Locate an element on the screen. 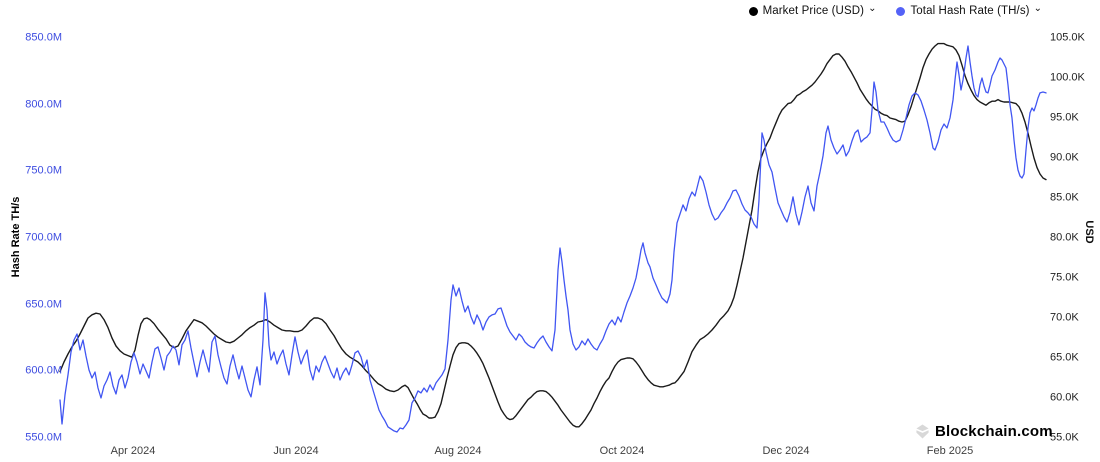  x-tick-label: Oct 2024 is located at coordinates (622, 451).